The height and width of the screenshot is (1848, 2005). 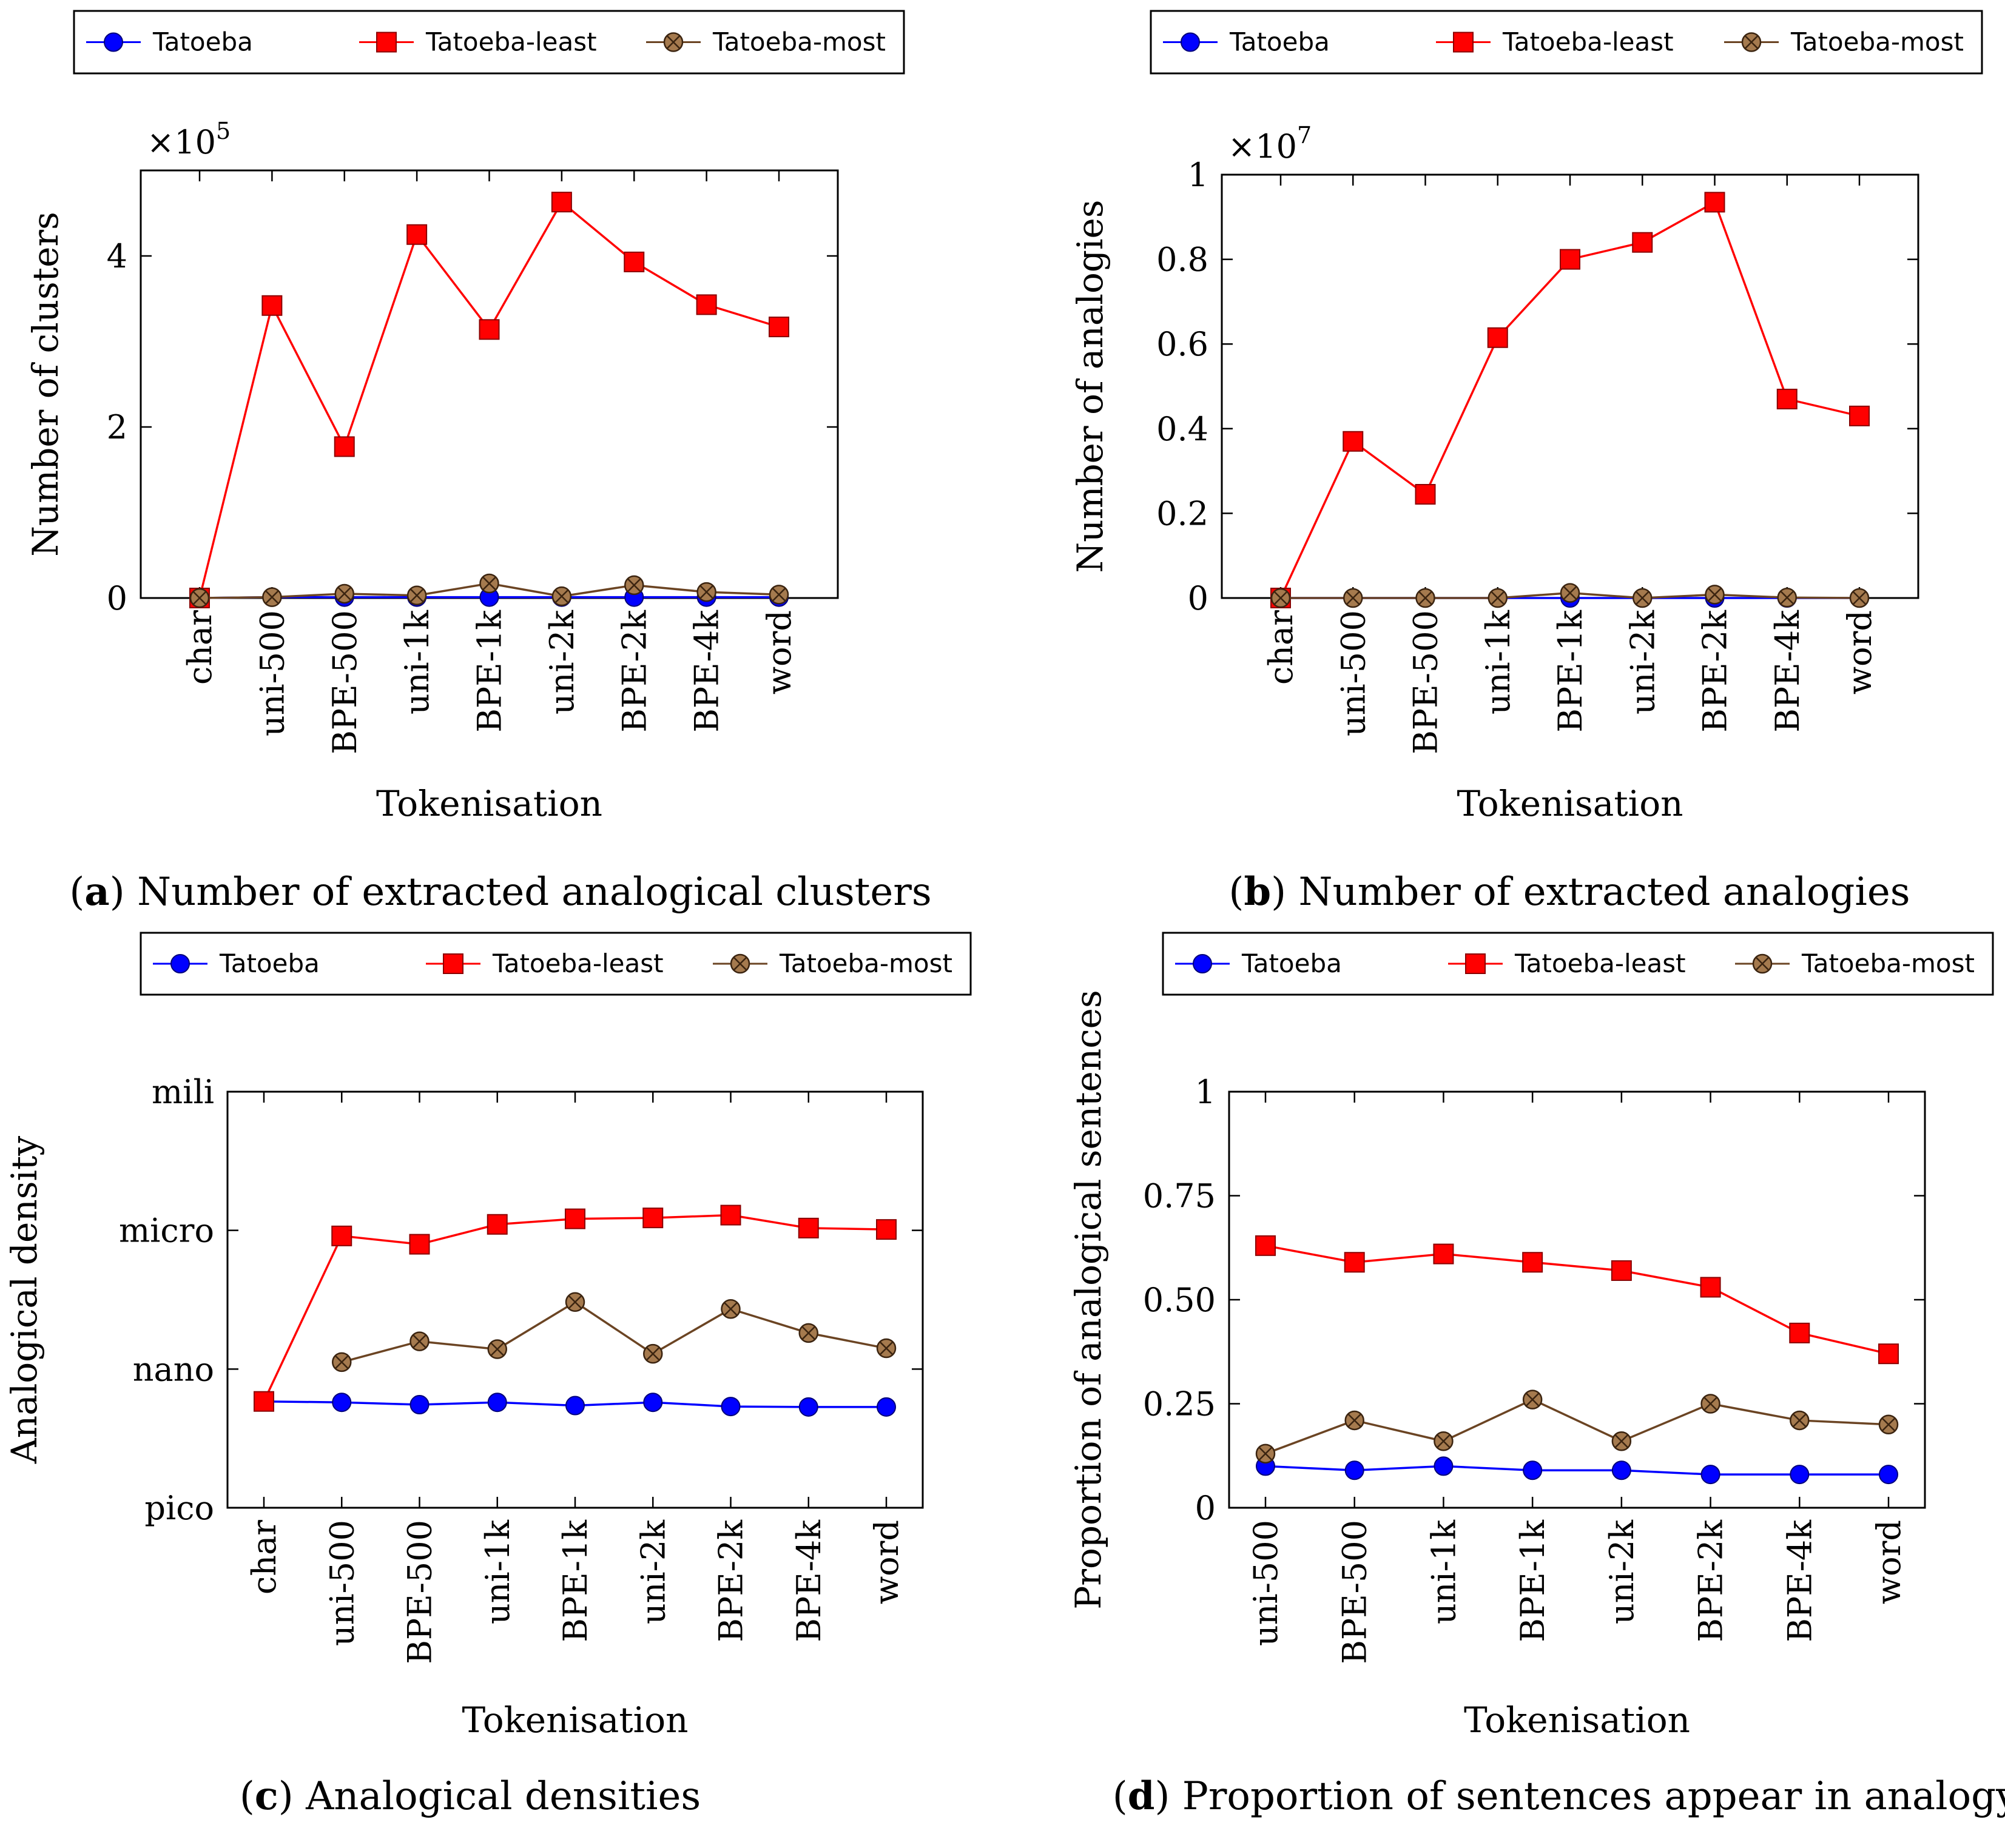 I want to click on data-point-tatoeba-word, so click(x=1889, y=1475).